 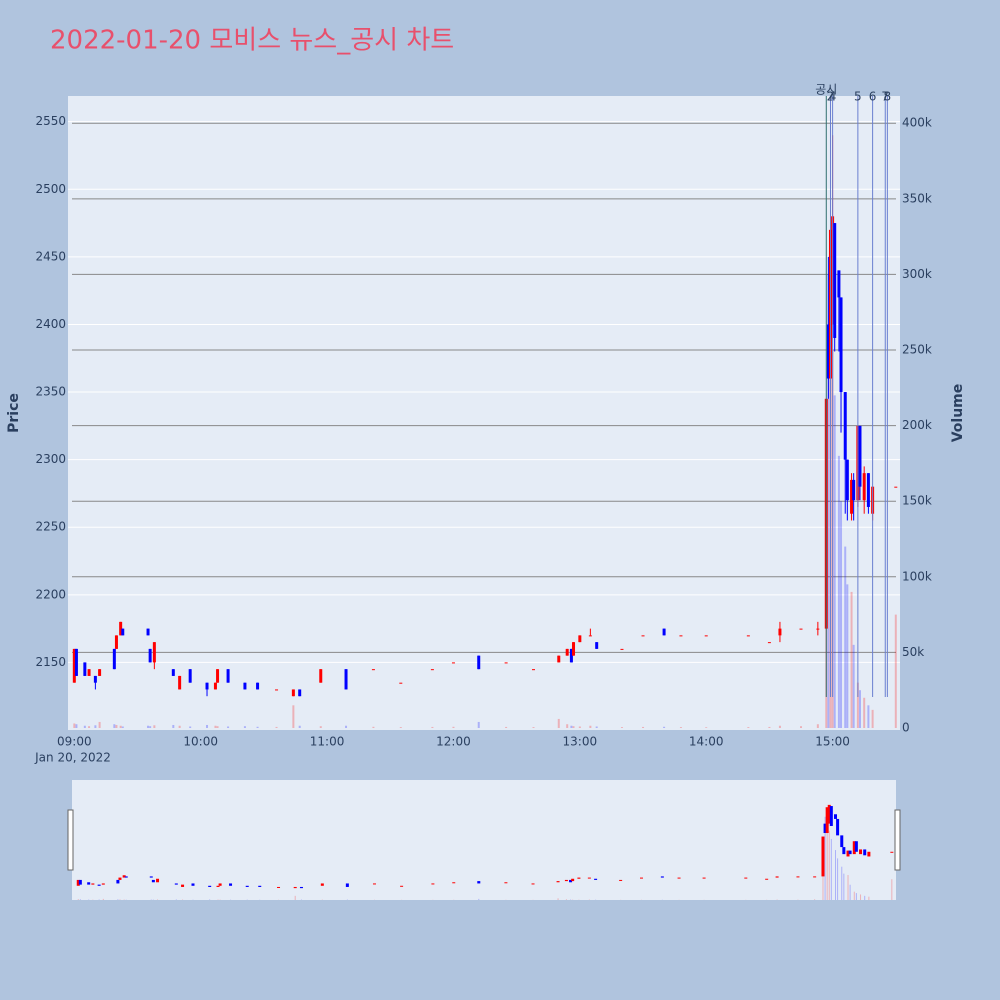 What do you see at coordinates (50, 594) in the screenshot?
I see `y-tick-label: 2200` at bounding box center [50, 594].